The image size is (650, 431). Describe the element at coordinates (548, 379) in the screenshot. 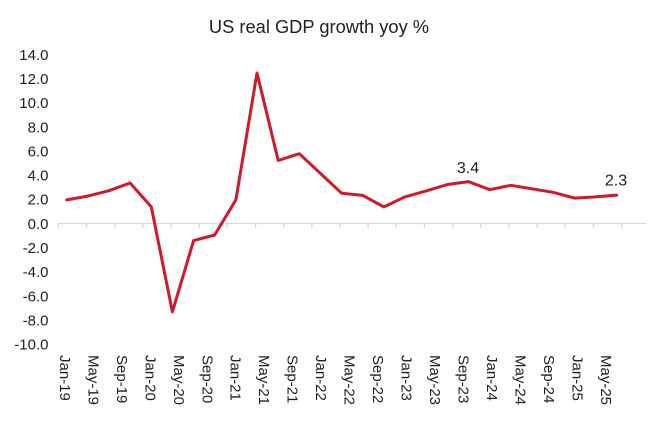

I see `svg-text: Sep-24` at that location.